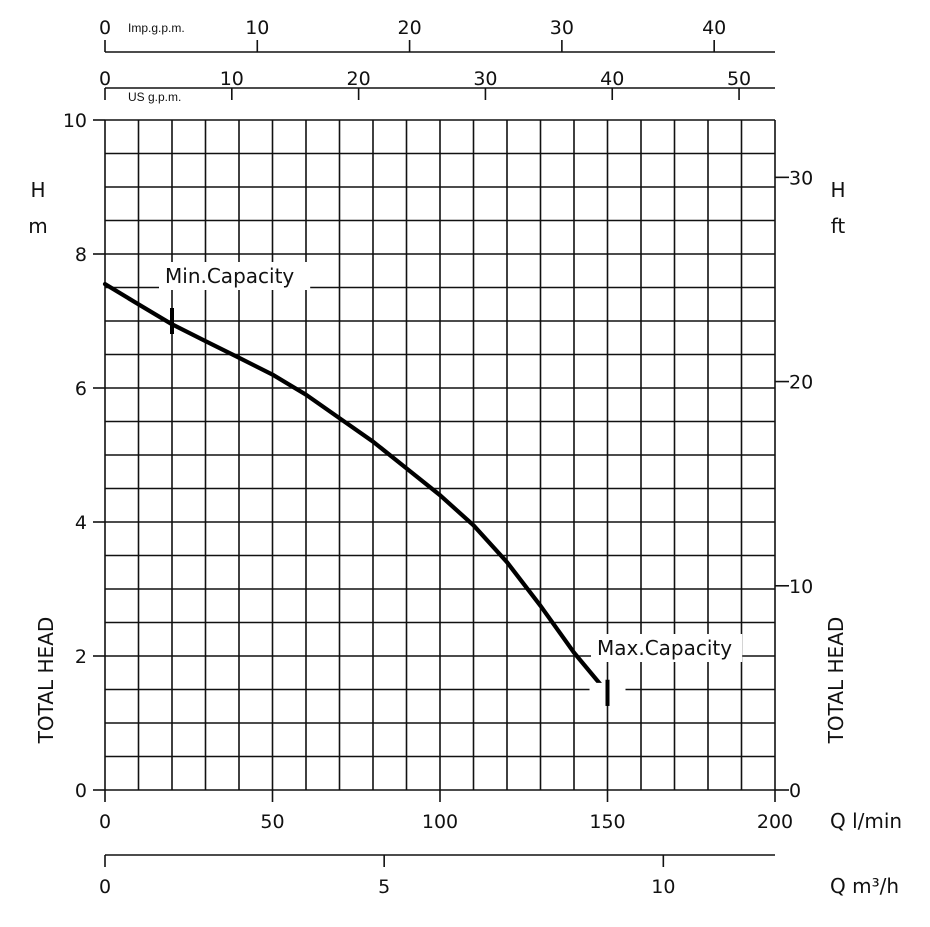 This screenshot has width=930, height=927. What do you see at coordinates (37, 190) in the screenshot?
I see `y-axis-symbol: H` at bounding box center [37, 190].